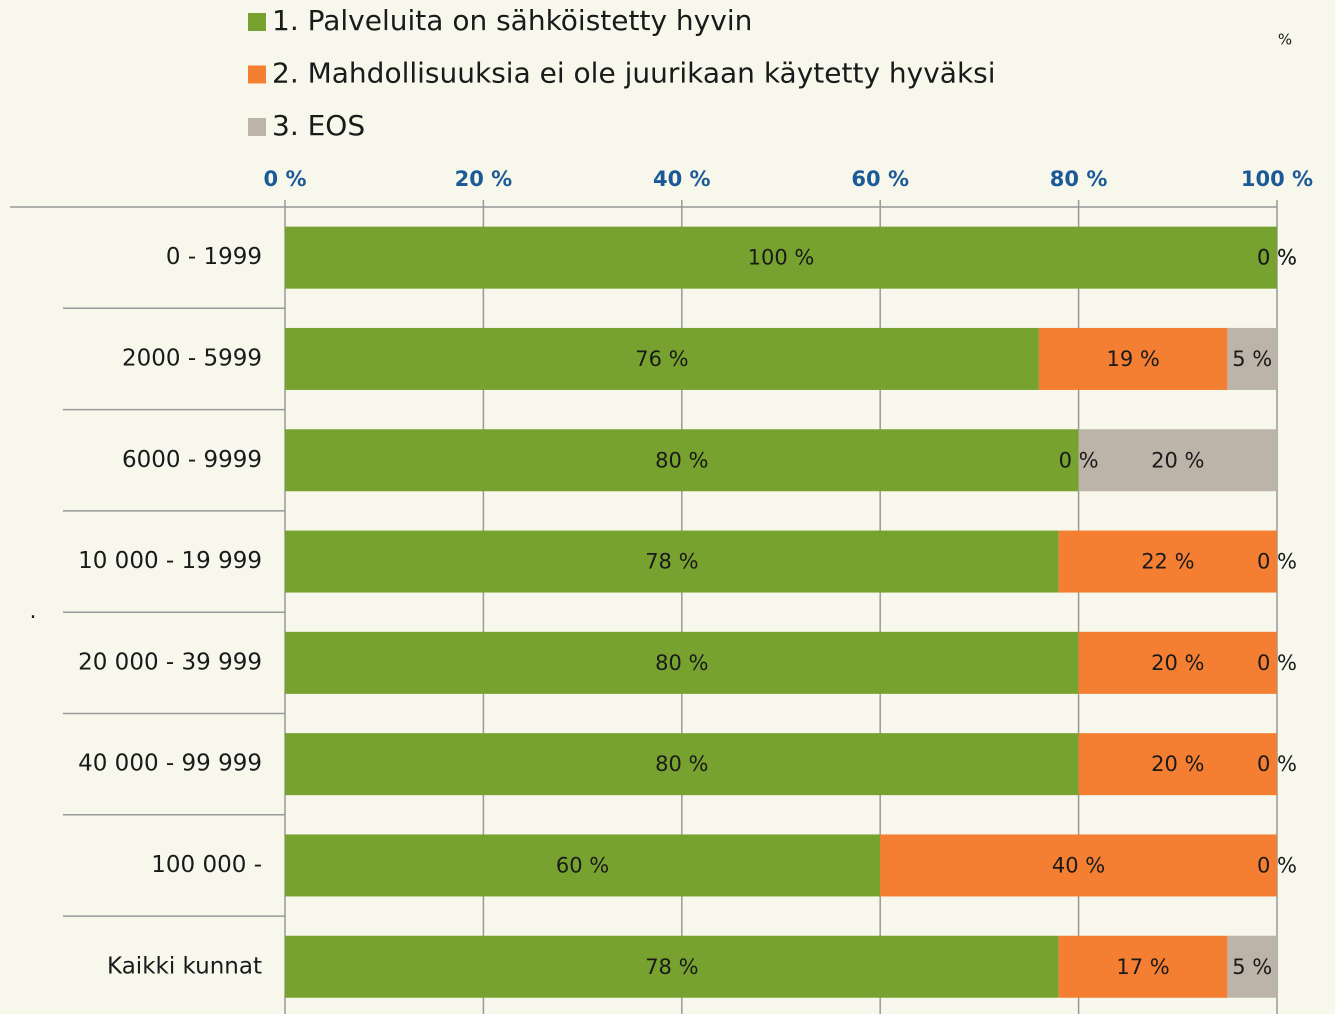  I want to click on value-label: 22 %, so click(1167, 562).